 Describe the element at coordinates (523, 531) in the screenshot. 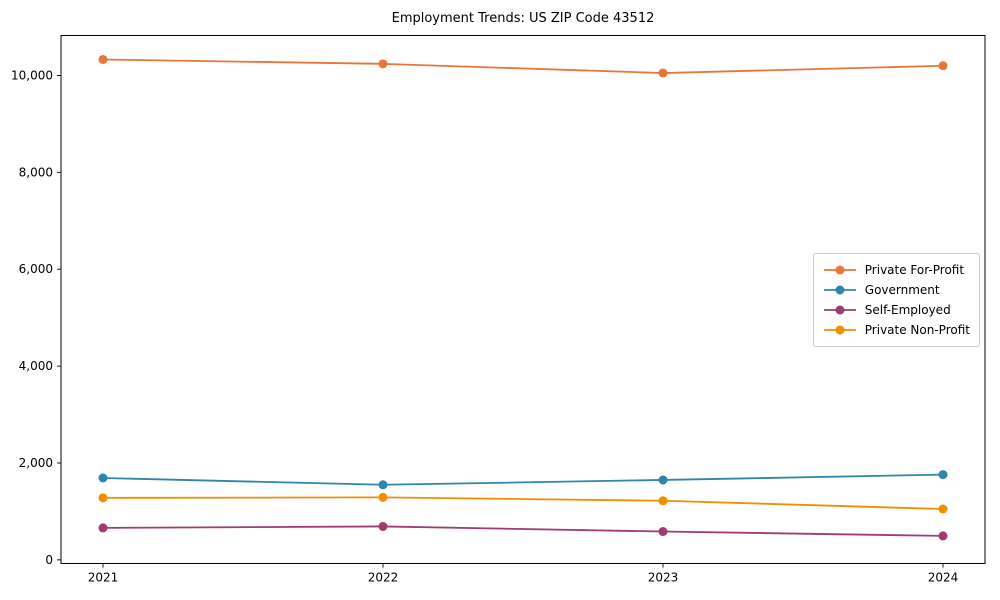

I see `series-line-self-employed` at that location.